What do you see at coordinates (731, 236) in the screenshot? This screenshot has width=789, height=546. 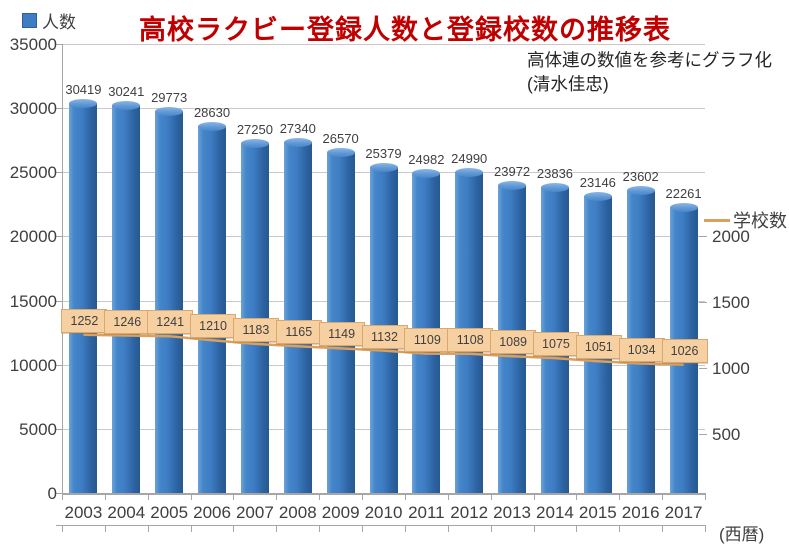 I see `right-axis-tick-label: 2000` at bounding box center [731, 236].